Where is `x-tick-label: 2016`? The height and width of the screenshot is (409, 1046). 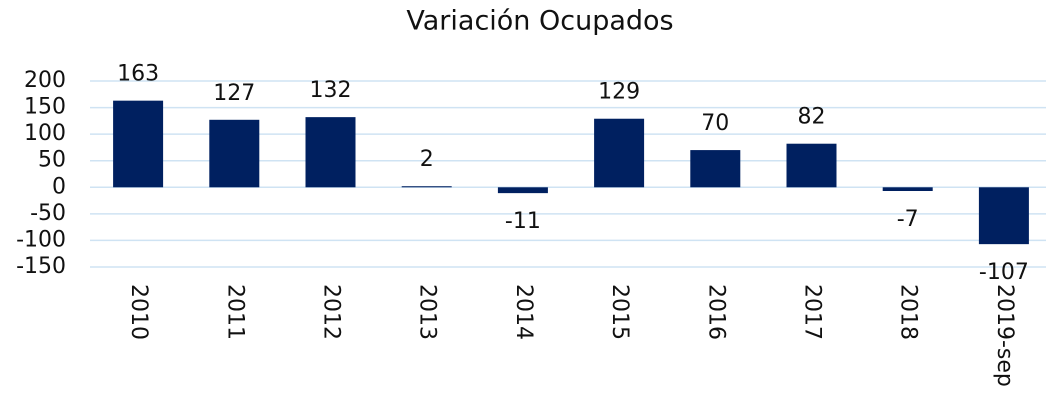 x-tick-label: 2016 is located at coordinates (715, 312).